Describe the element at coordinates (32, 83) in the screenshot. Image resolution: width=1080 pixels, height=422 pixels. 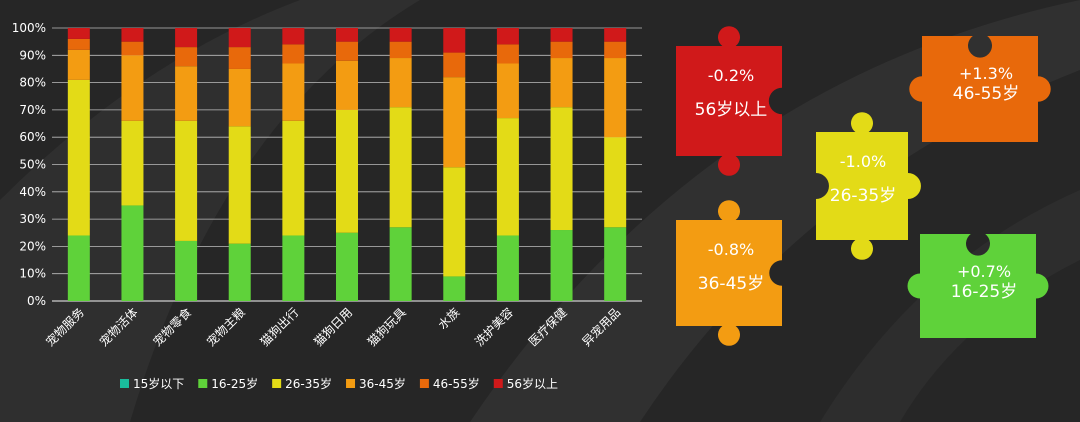
I see `y-tick-label: 80%` at that location.